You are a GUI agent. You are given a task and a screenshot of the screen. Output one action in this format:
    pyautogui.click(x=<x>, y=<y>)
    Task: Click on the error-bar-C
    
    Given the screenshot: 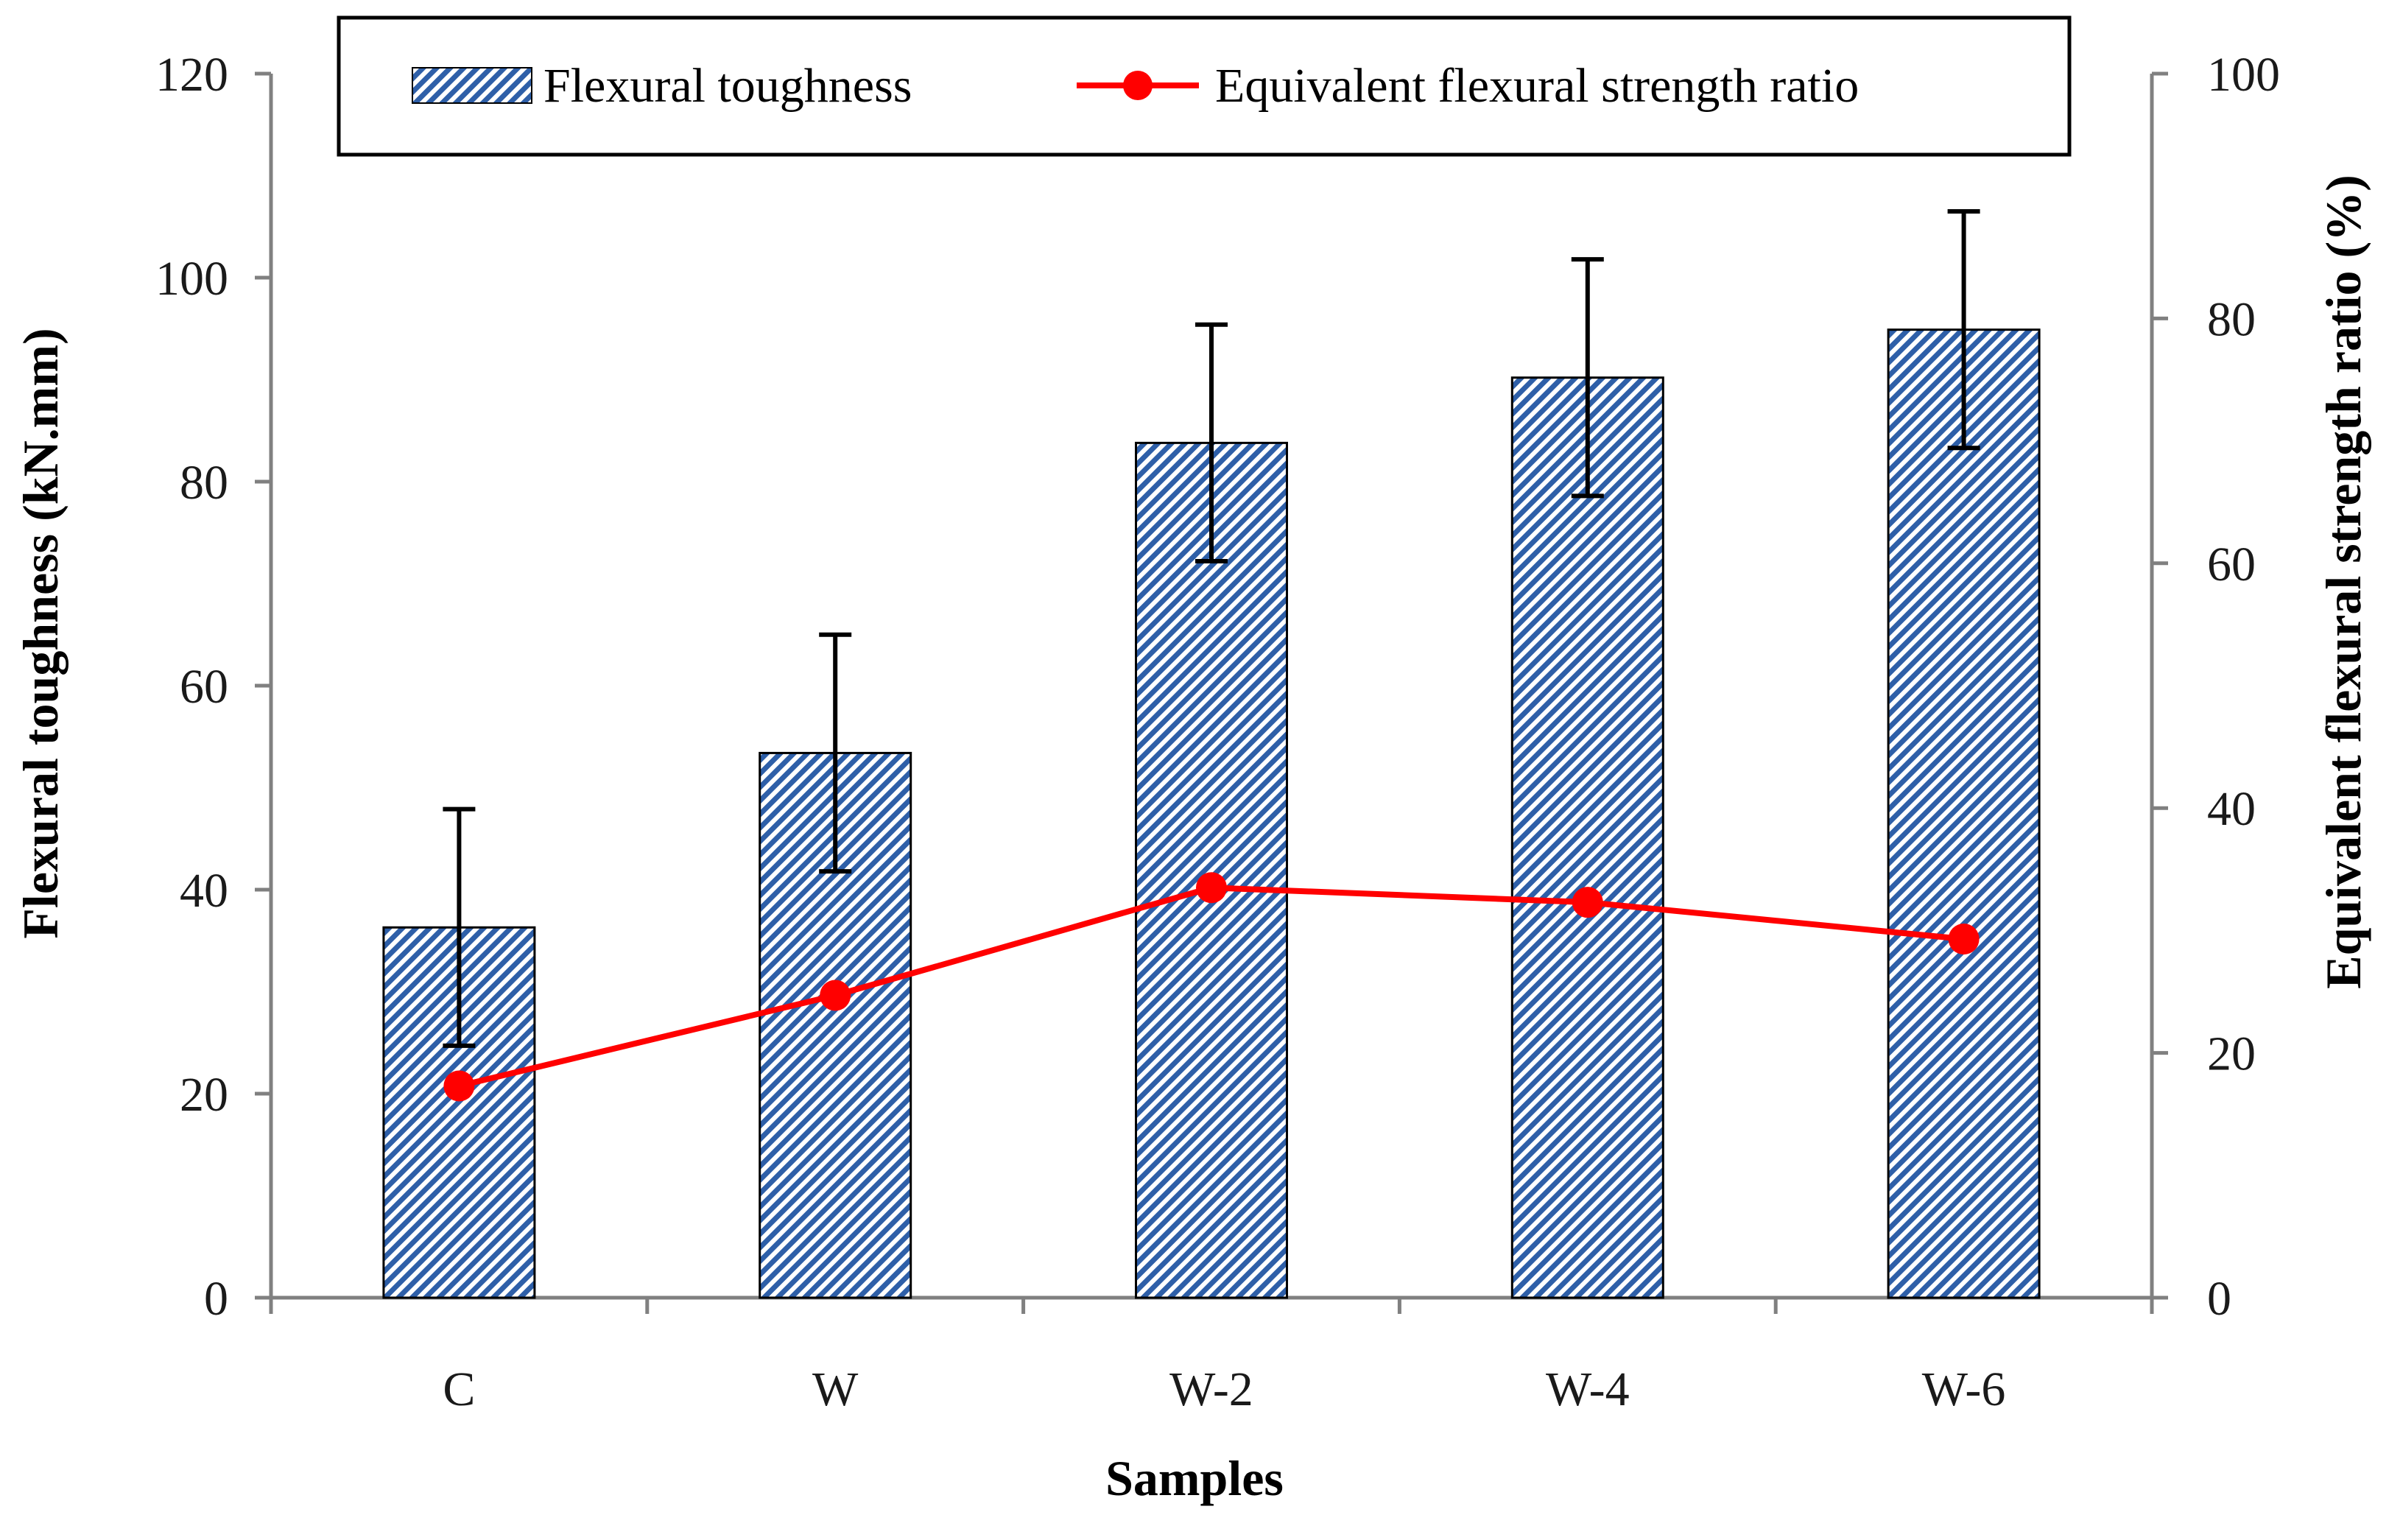 What is the action you would take?
    pyautogui.click(x=459, y=927)
    